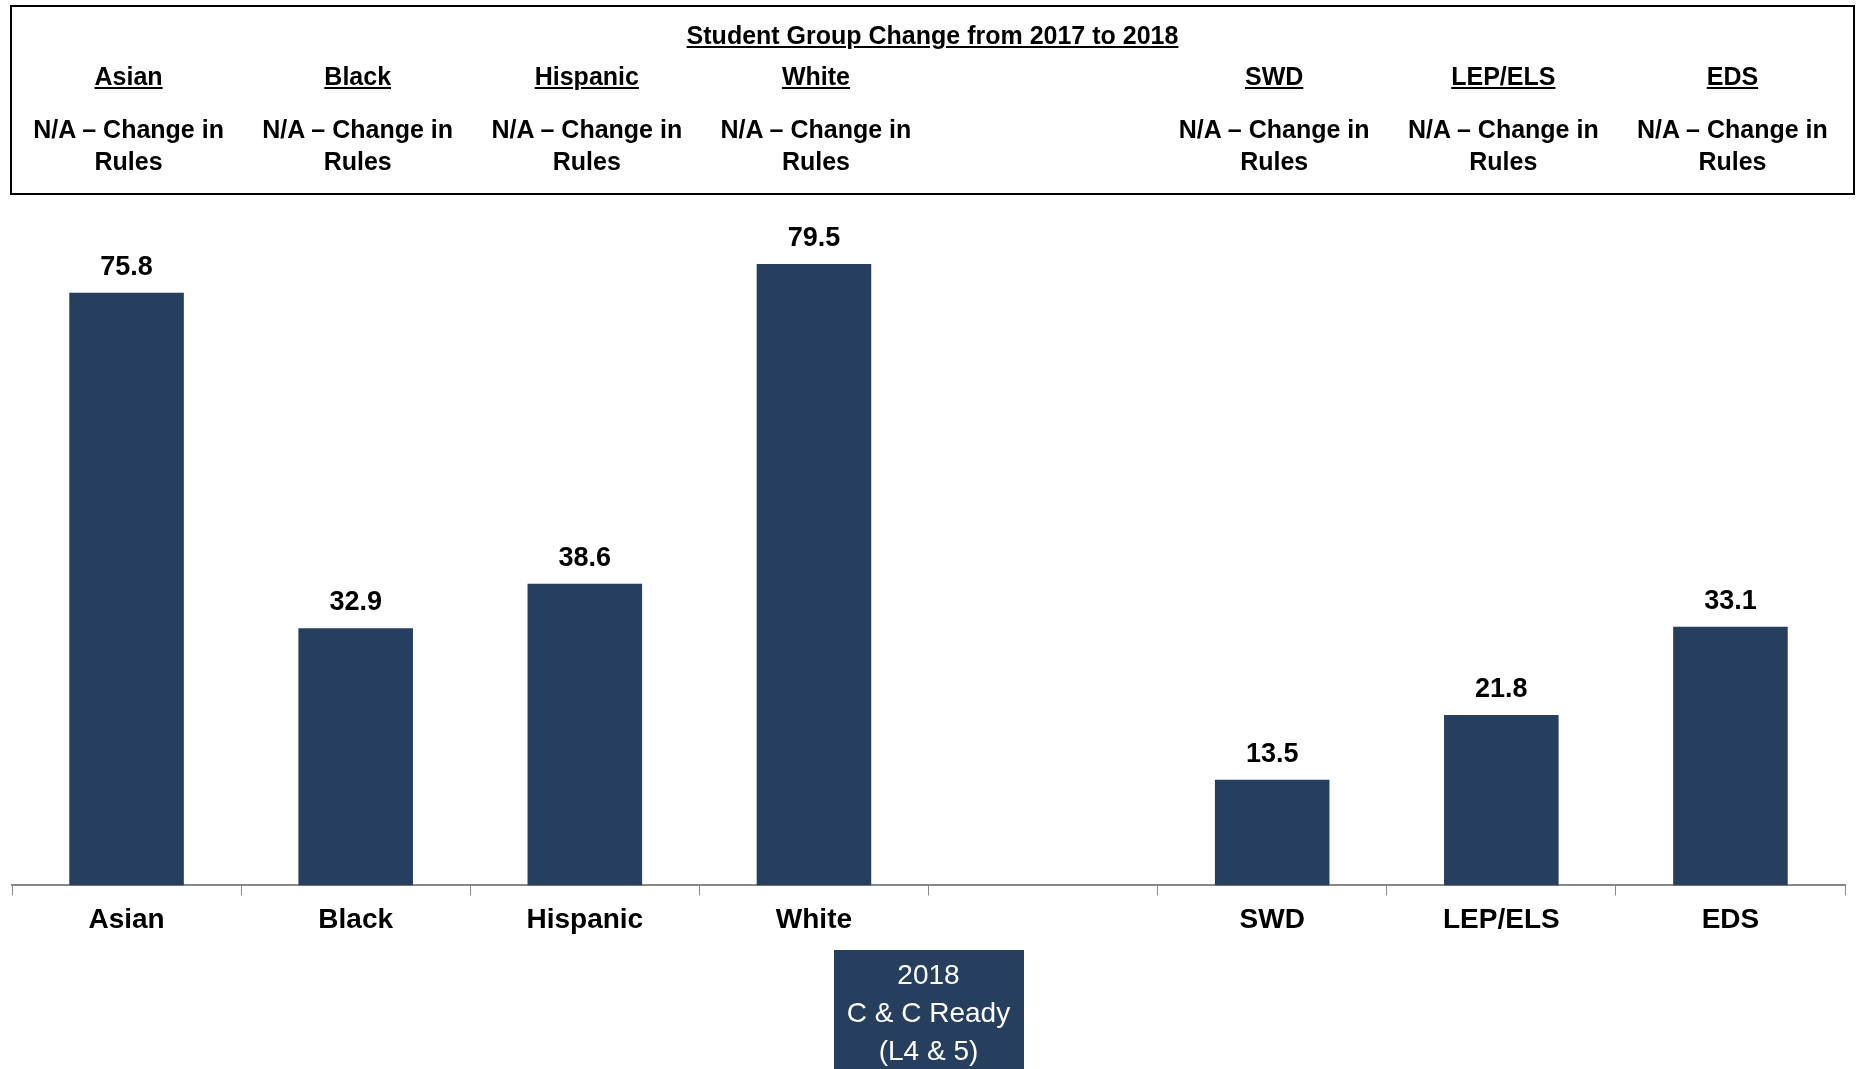 This screenshot has width=1857, height=1069. What do you see at coordinates (814, 918) in the screenshot?
I see `x-tick-label: White` at bounding box center [814, 918].